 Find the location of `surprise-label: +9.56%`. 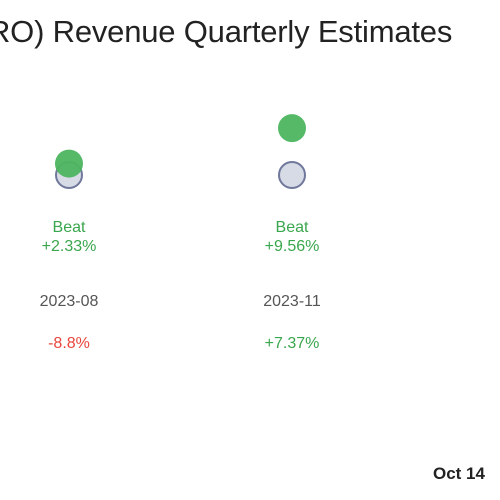

surprise-label: +9.56% is located at coordinates (292, 246).